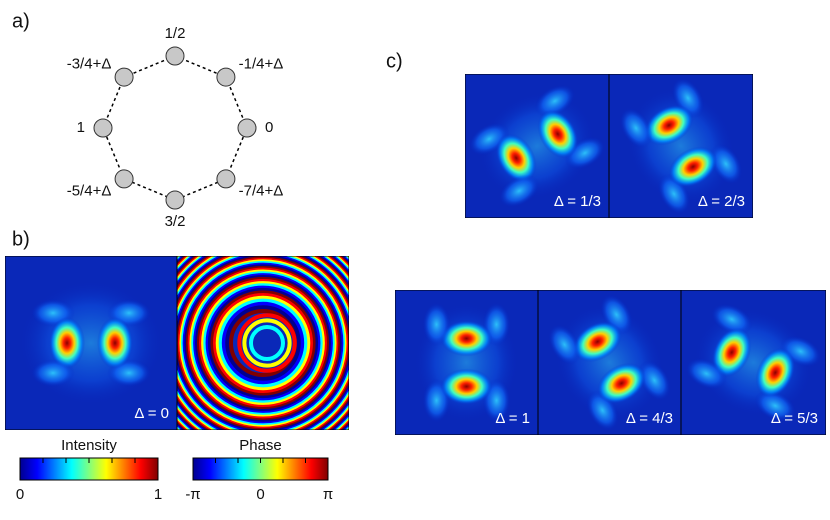 The image size is (830, 520). Describe the element at coordinates (394, 61) in the screenshot. I see `panel-label: c)` at that location.